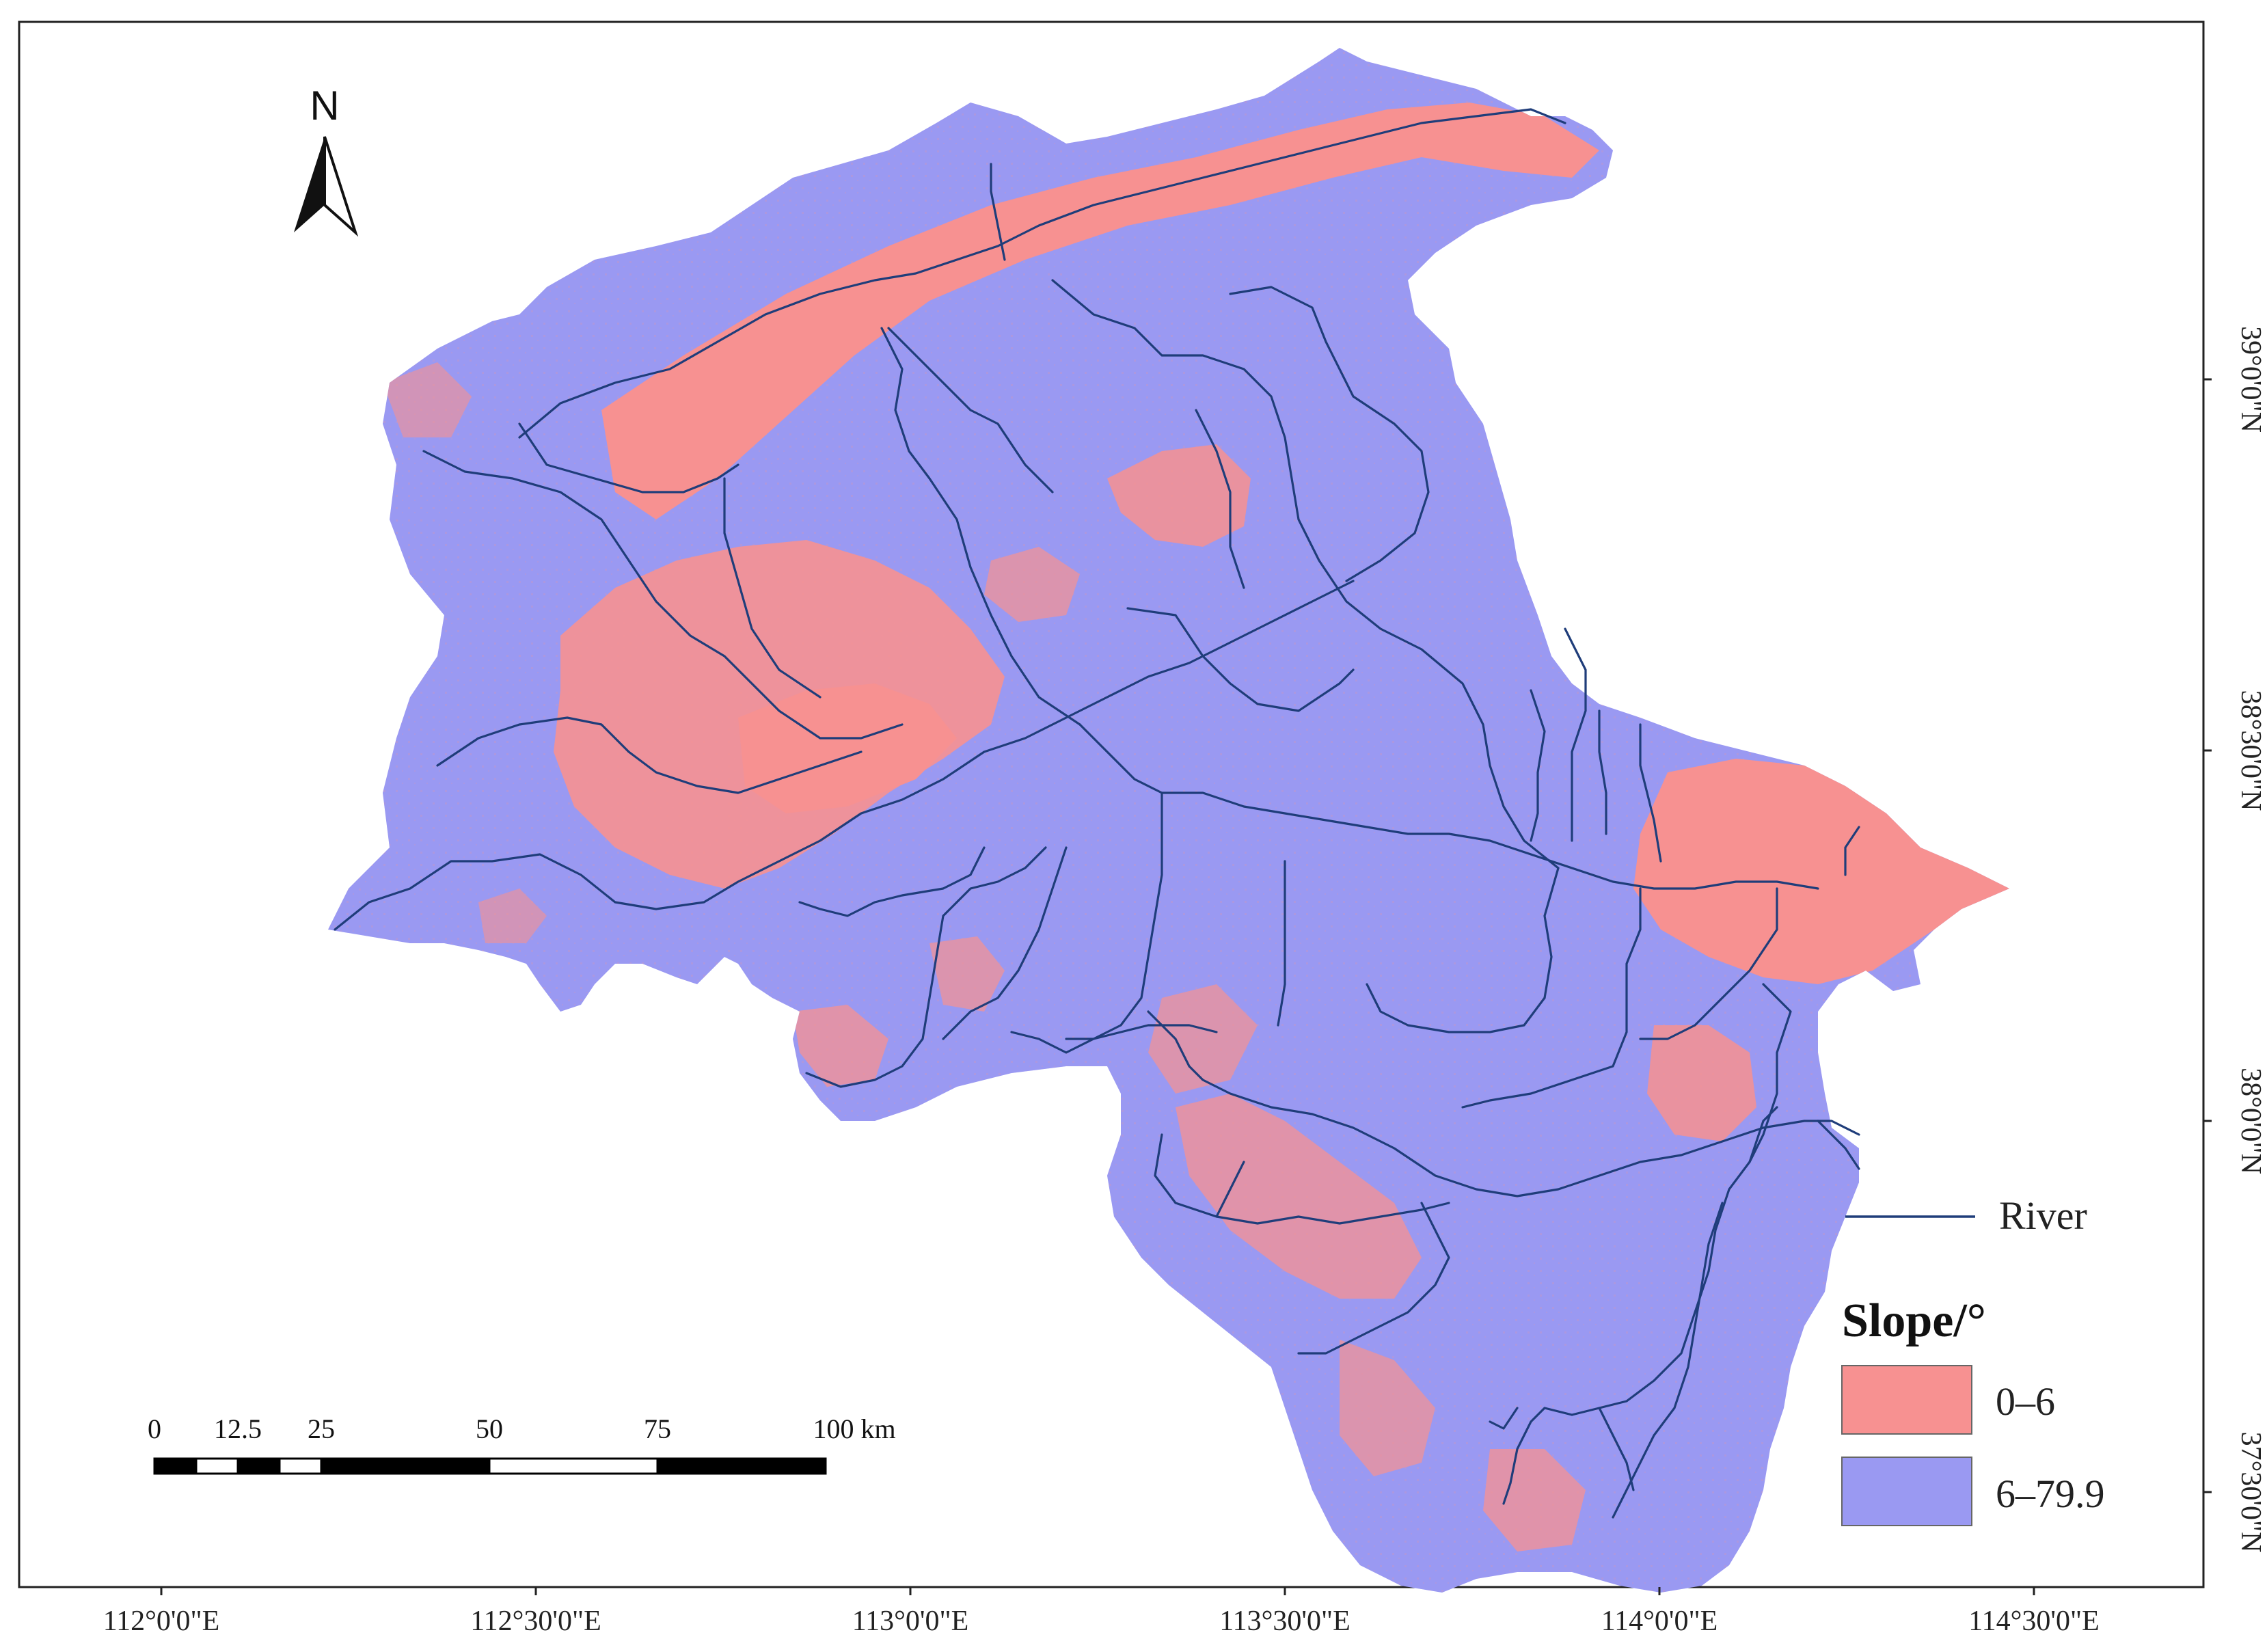  What do you see at coordinates (854, 1428) in the screenshot?
I see `scale-label-100: 100 km` at bounding box center [854, 1428].